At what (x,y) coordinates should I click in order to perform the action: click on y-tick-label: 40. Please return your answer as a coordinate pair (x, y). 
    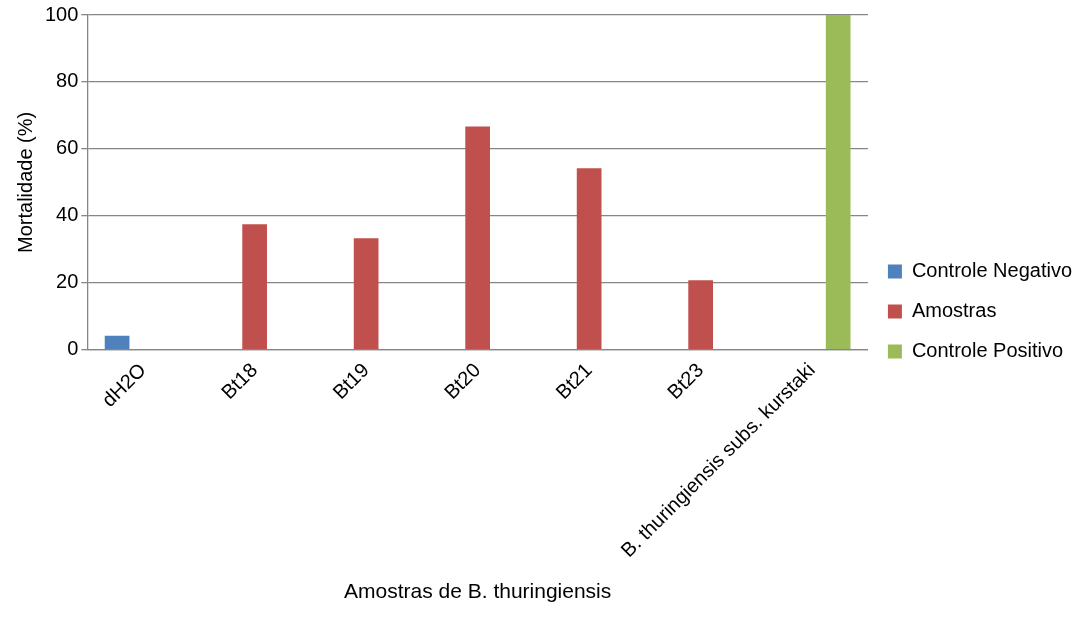
    Looking at the image, I should click on (67, 214).